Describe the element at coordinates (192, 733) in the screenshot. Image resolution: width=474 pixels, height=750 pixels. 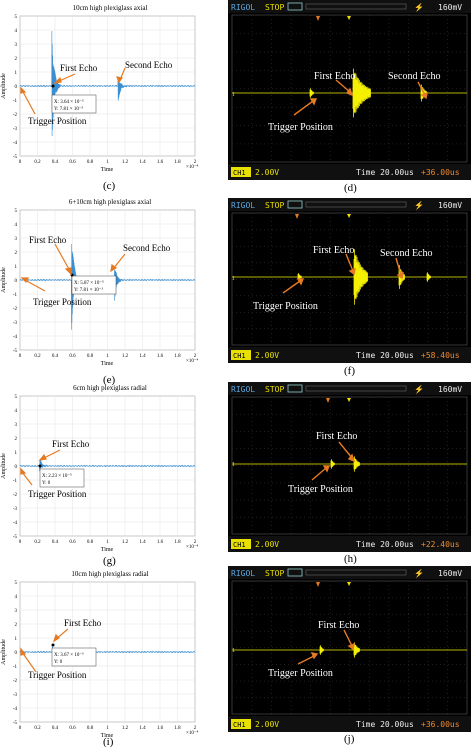
I see `x-exponent: ×10⁻⁴` at that location.